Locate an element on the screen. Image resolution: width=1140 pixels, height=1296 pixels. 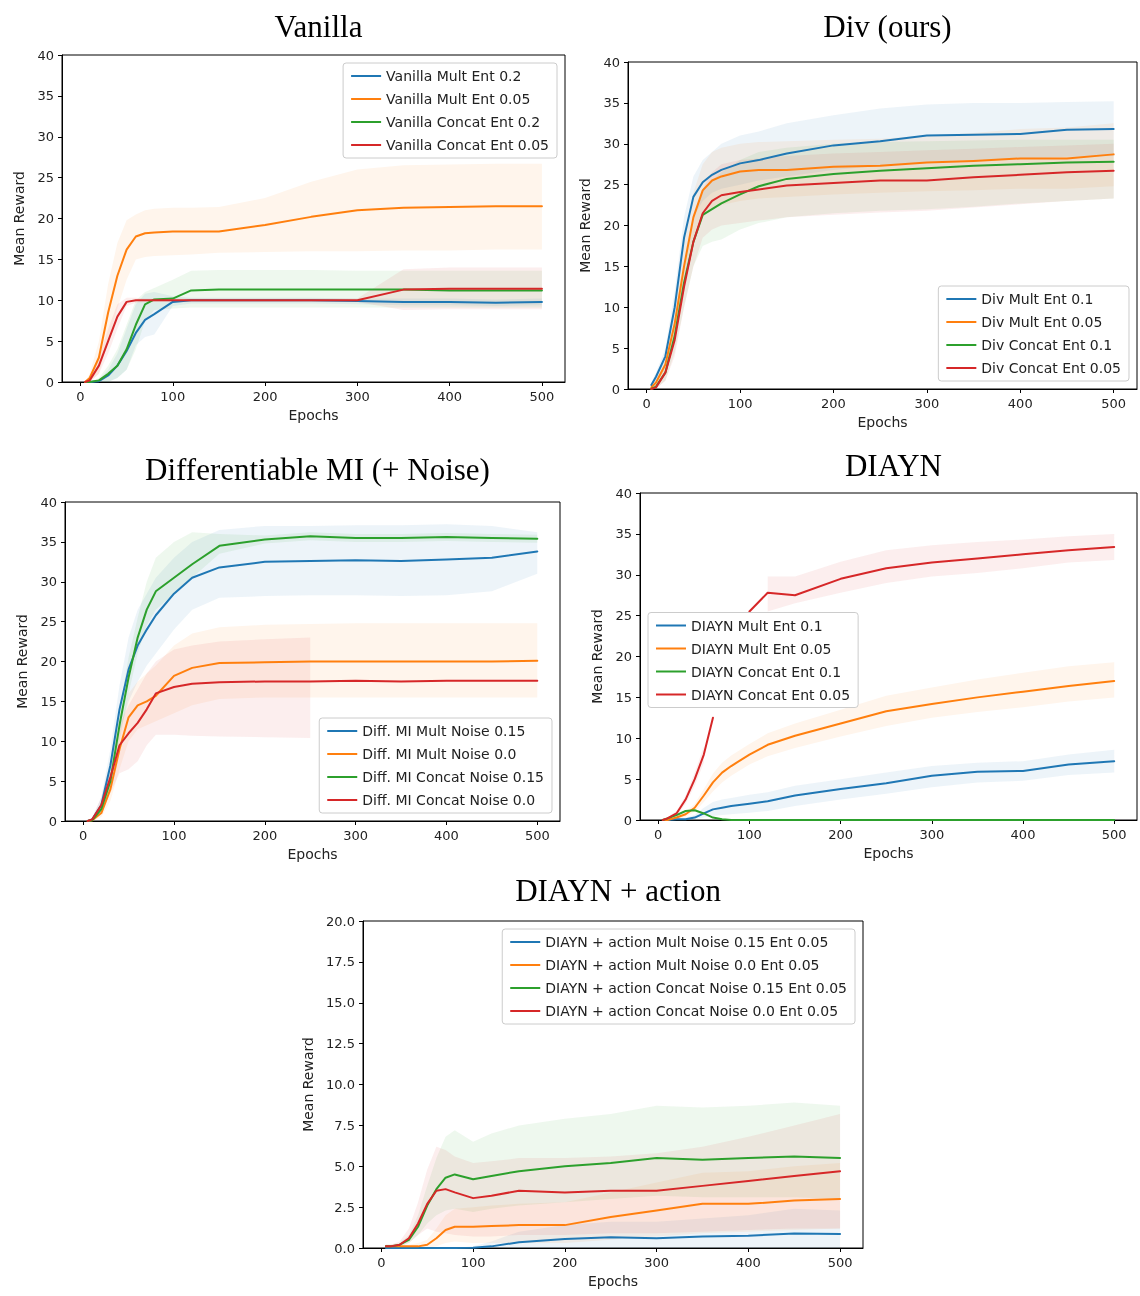
legend-label: DIAYN + action Concat Noise 0.15 Ent 0.05 is located at coordinates (696, 988).